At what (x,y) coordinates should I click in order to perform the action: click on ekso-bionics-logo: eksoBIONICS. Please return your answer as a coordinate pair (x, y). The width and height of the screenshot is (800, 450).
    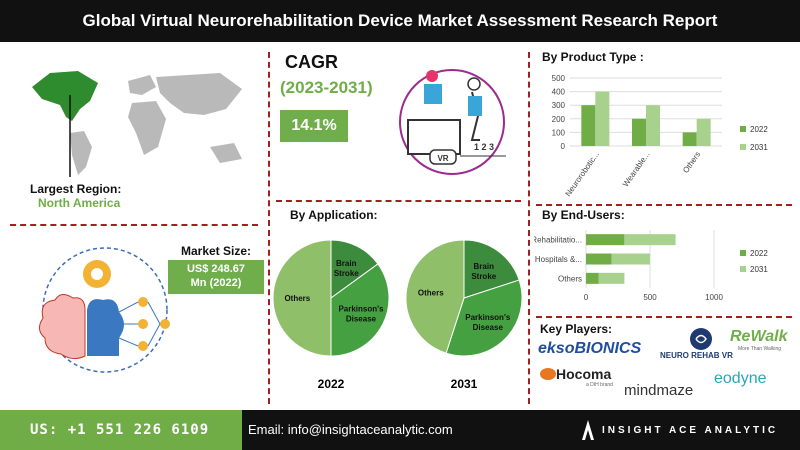
    Looking at the image, I should click on (590, 348).